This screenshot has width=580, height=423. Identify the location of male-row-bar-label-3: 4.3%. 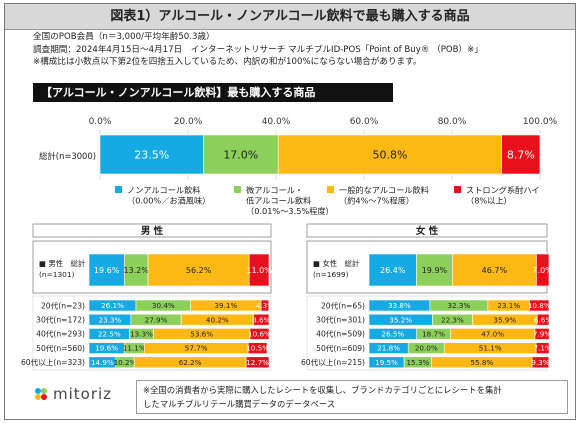
(265, 305).